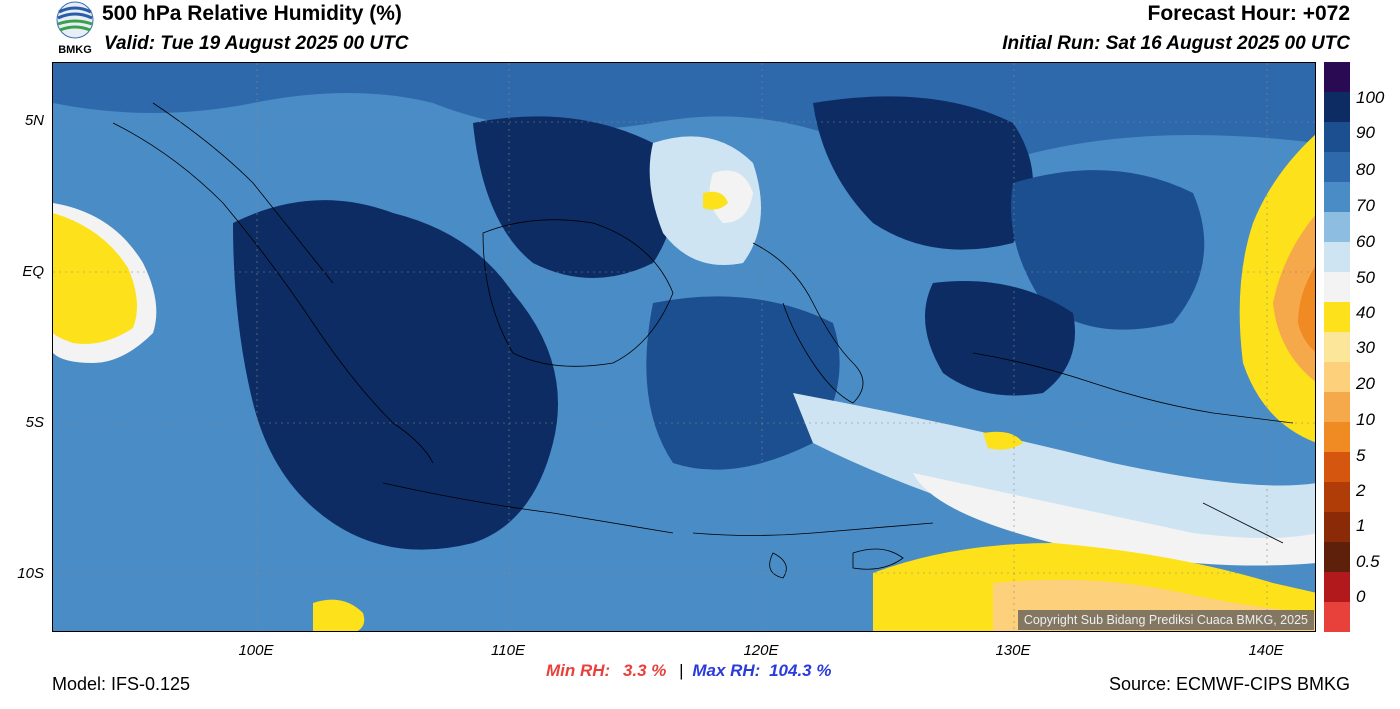 The height and width of the screenshot is (709, 1400). Describe the element at coordinates (33, 271) in the screenshot. I see `lat-label-eq: EQ` at that location.